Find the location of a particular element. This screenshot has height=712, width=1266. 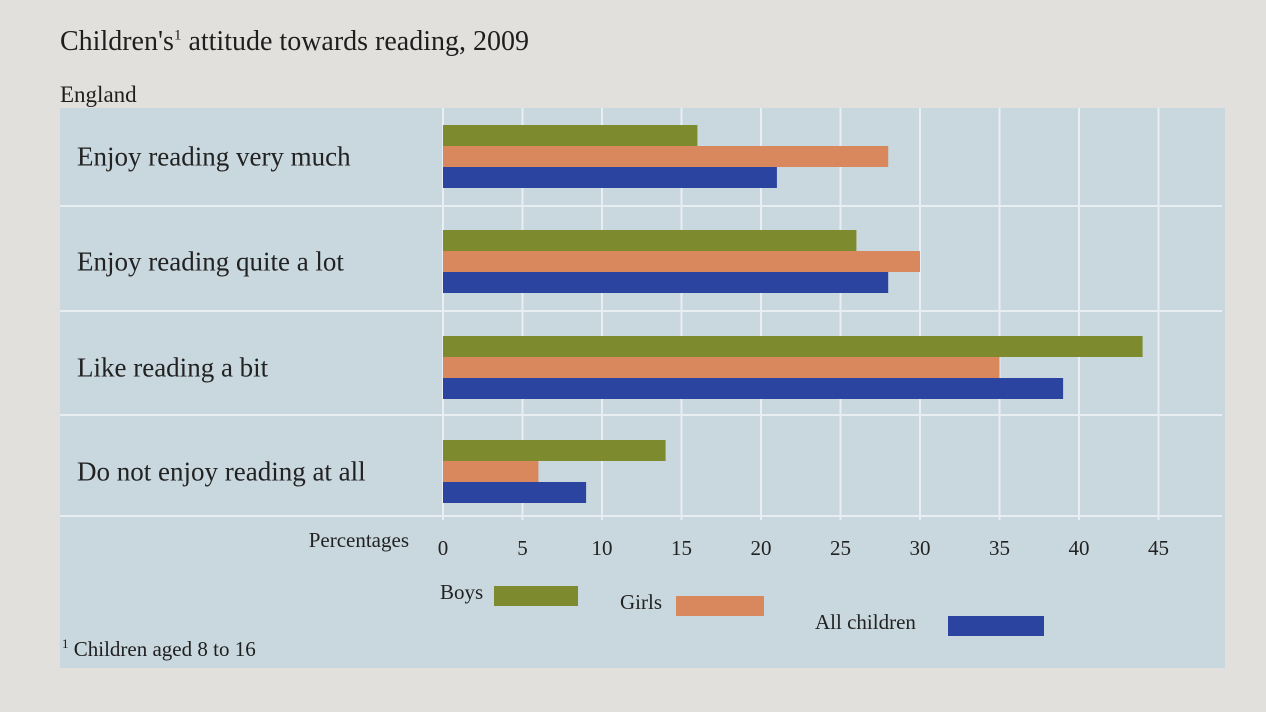

title-rest: attitude towards reading, 2009 is located at coordinates (355, 41).